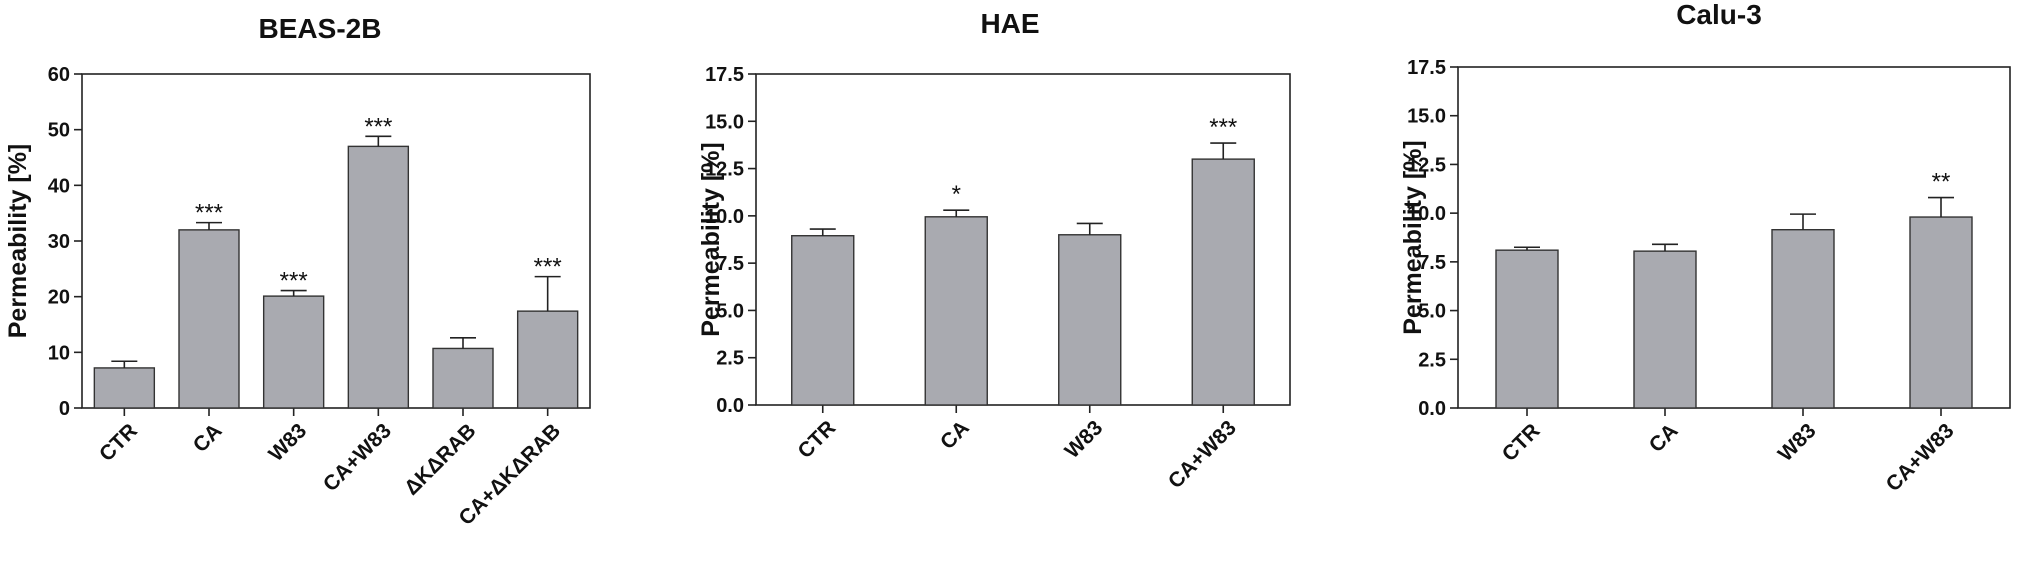 The image size is (2018, 561). I want to click on y-tick-label: 20, so click(59, 298).